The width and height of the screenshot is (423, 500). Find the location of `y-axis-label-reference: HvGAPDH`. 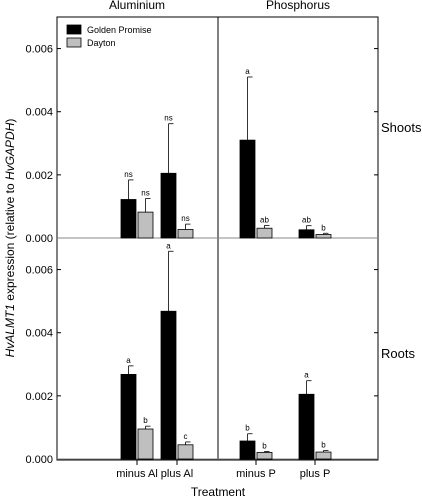

y-axis-label-reference: HvGAPDH is located at coordinates (10, 151).